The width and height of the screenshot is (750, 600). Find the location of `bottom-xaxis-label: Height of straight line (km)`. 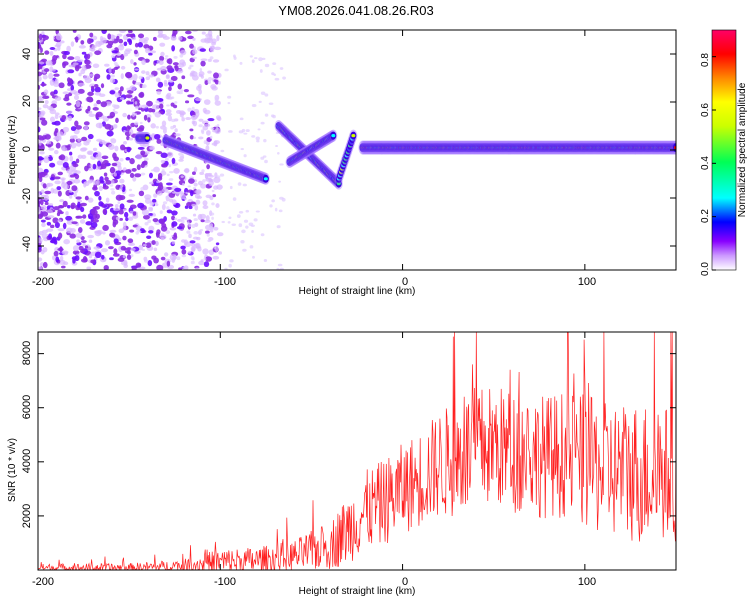

bottom-xaxis-label: Height of straight line (km) is located at coordinates (357, 591).